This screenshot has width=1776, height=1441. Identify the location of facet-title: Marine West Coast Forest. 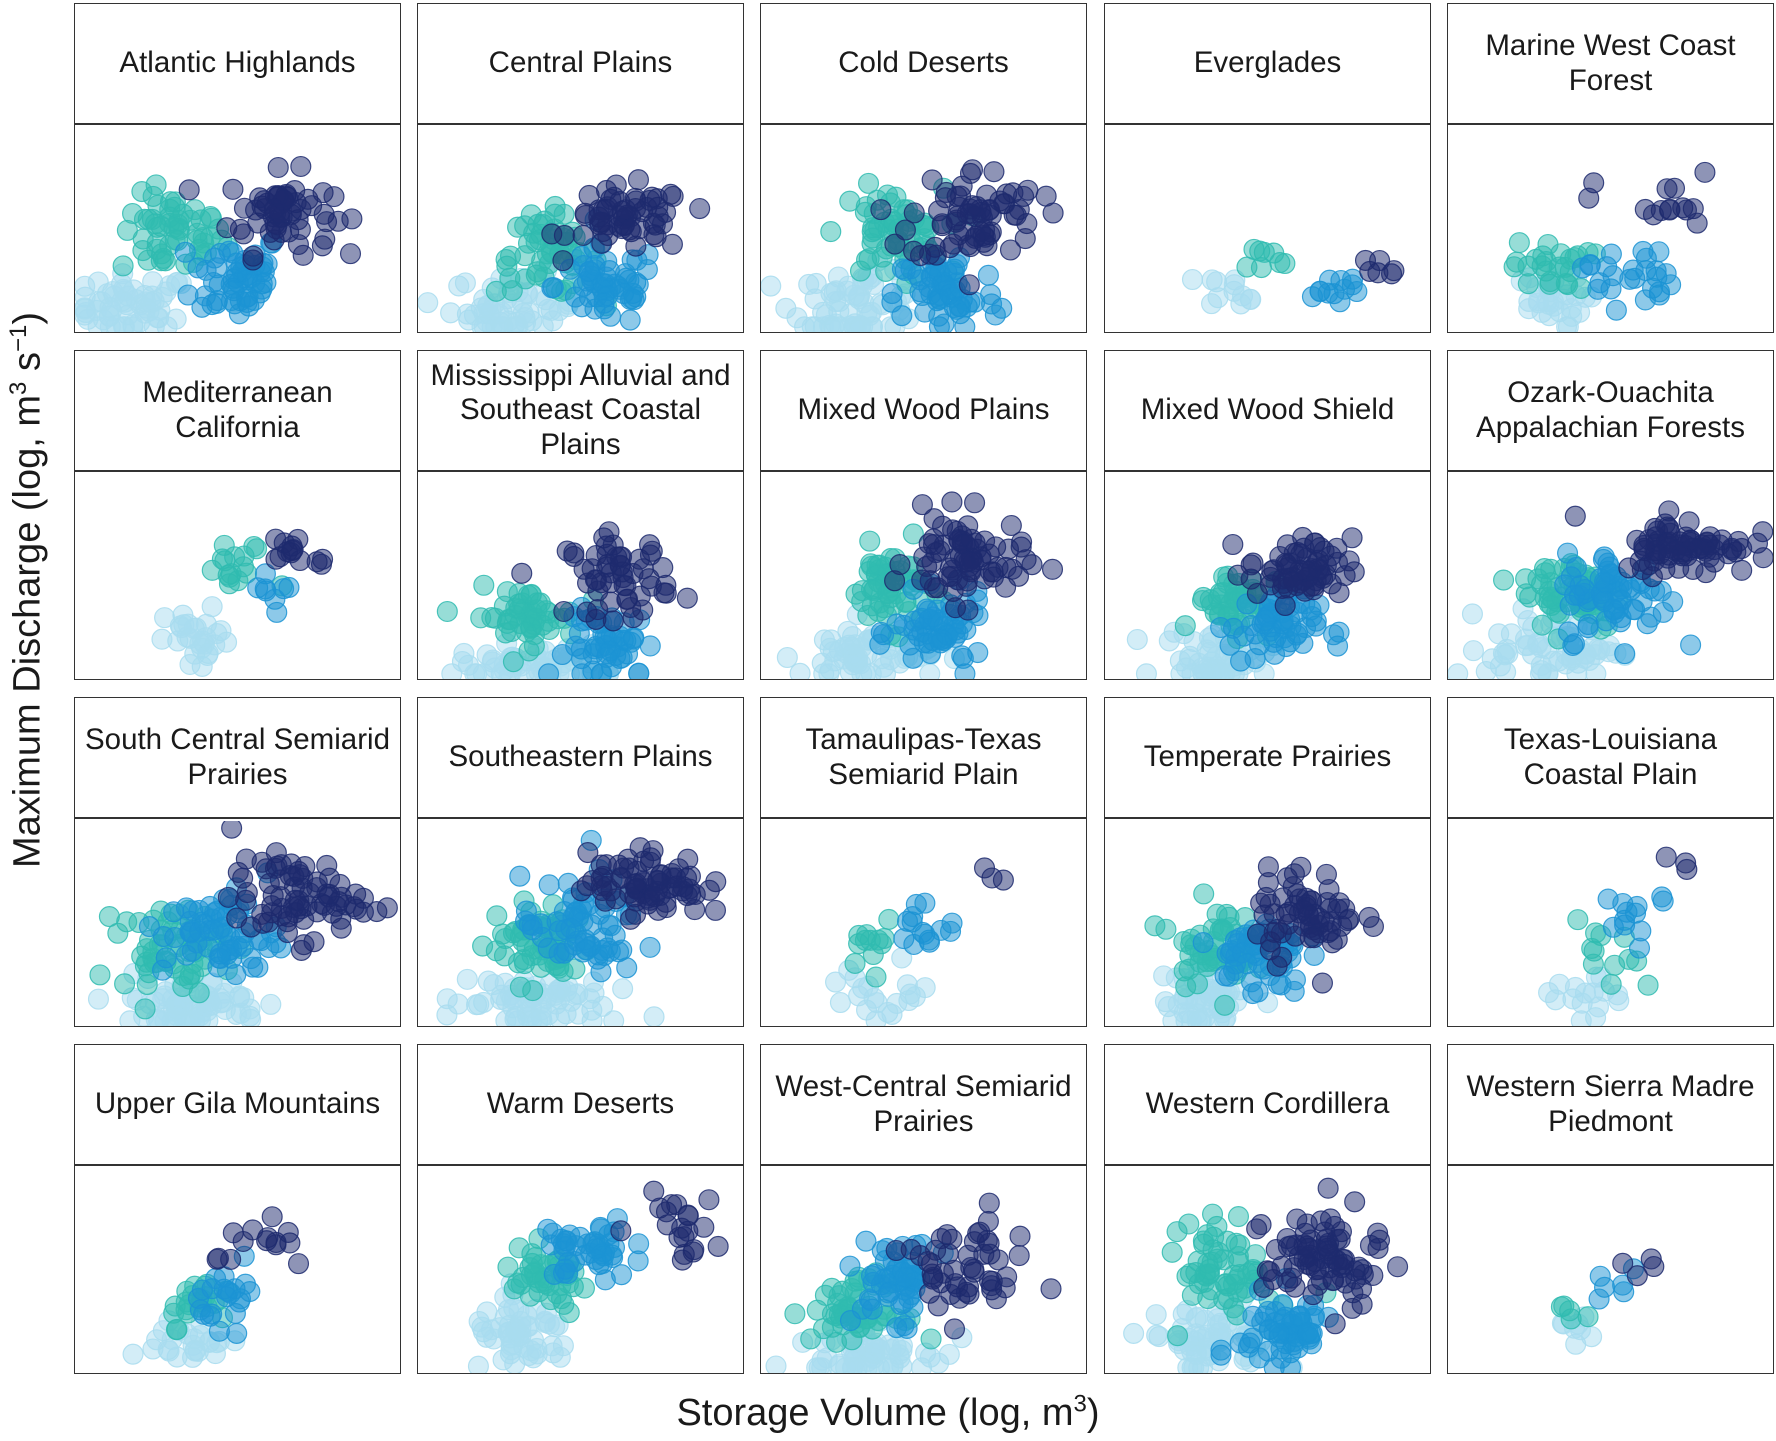
(1610, 64).